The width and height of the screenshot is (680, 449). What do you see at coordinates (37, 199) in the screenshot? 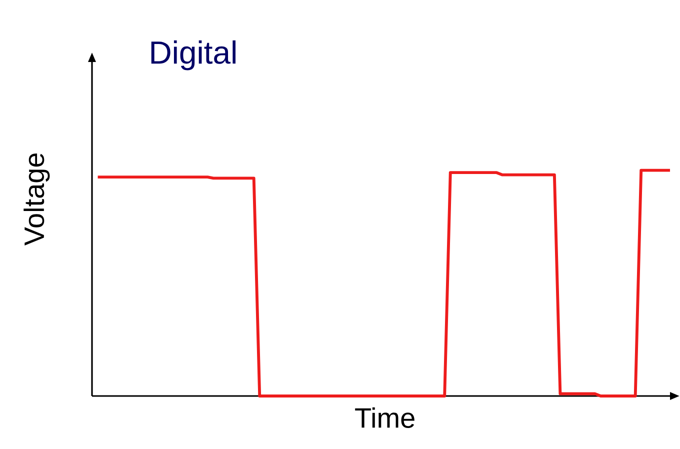
I see `y-axis-title: Voltage` at bounding box center [37, 199].